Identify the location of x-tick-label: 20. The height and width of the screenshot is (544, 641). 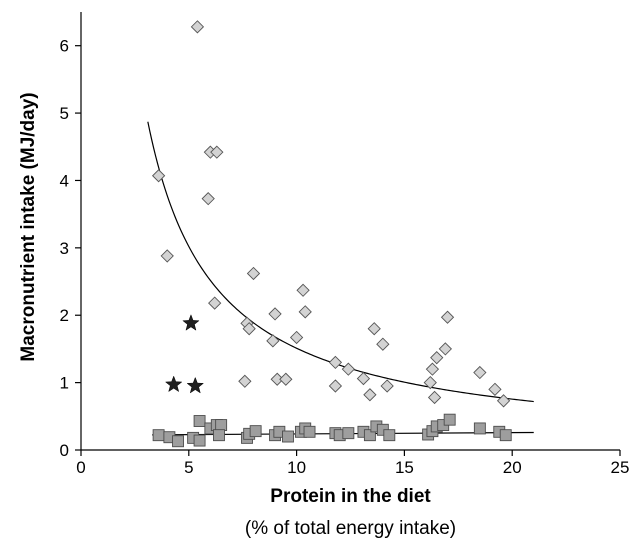
(512, 467).